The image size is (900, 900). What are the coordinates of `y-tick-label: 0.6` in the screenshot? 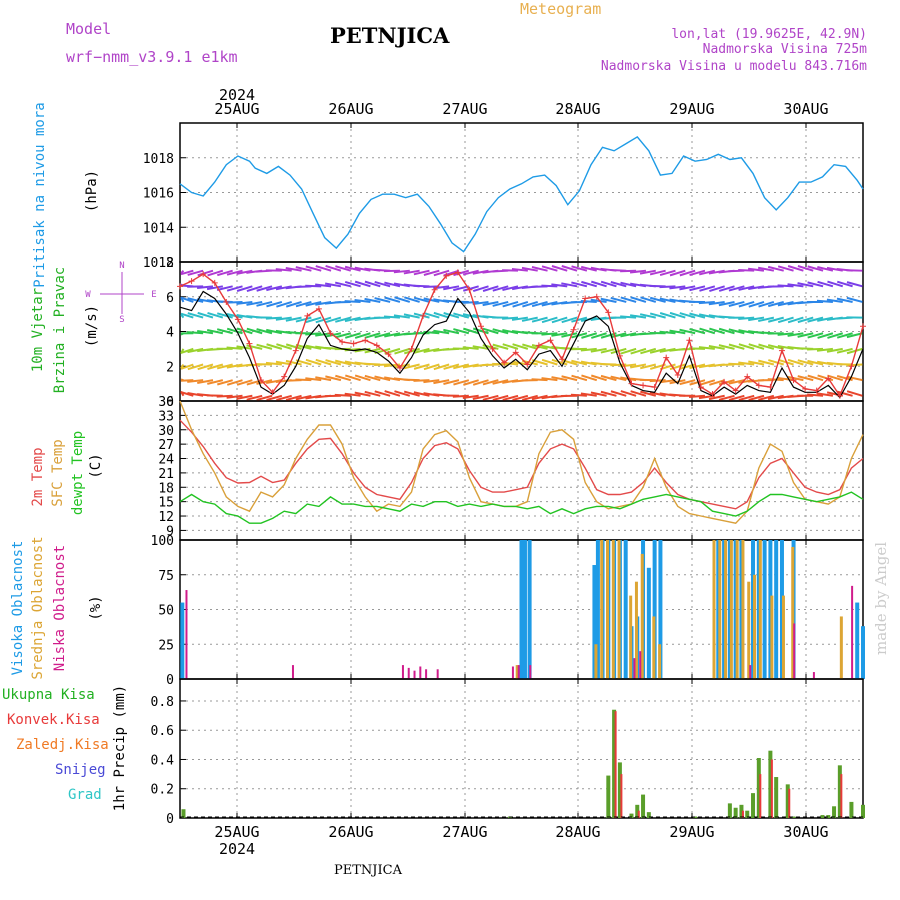 It's located at (162, 731).